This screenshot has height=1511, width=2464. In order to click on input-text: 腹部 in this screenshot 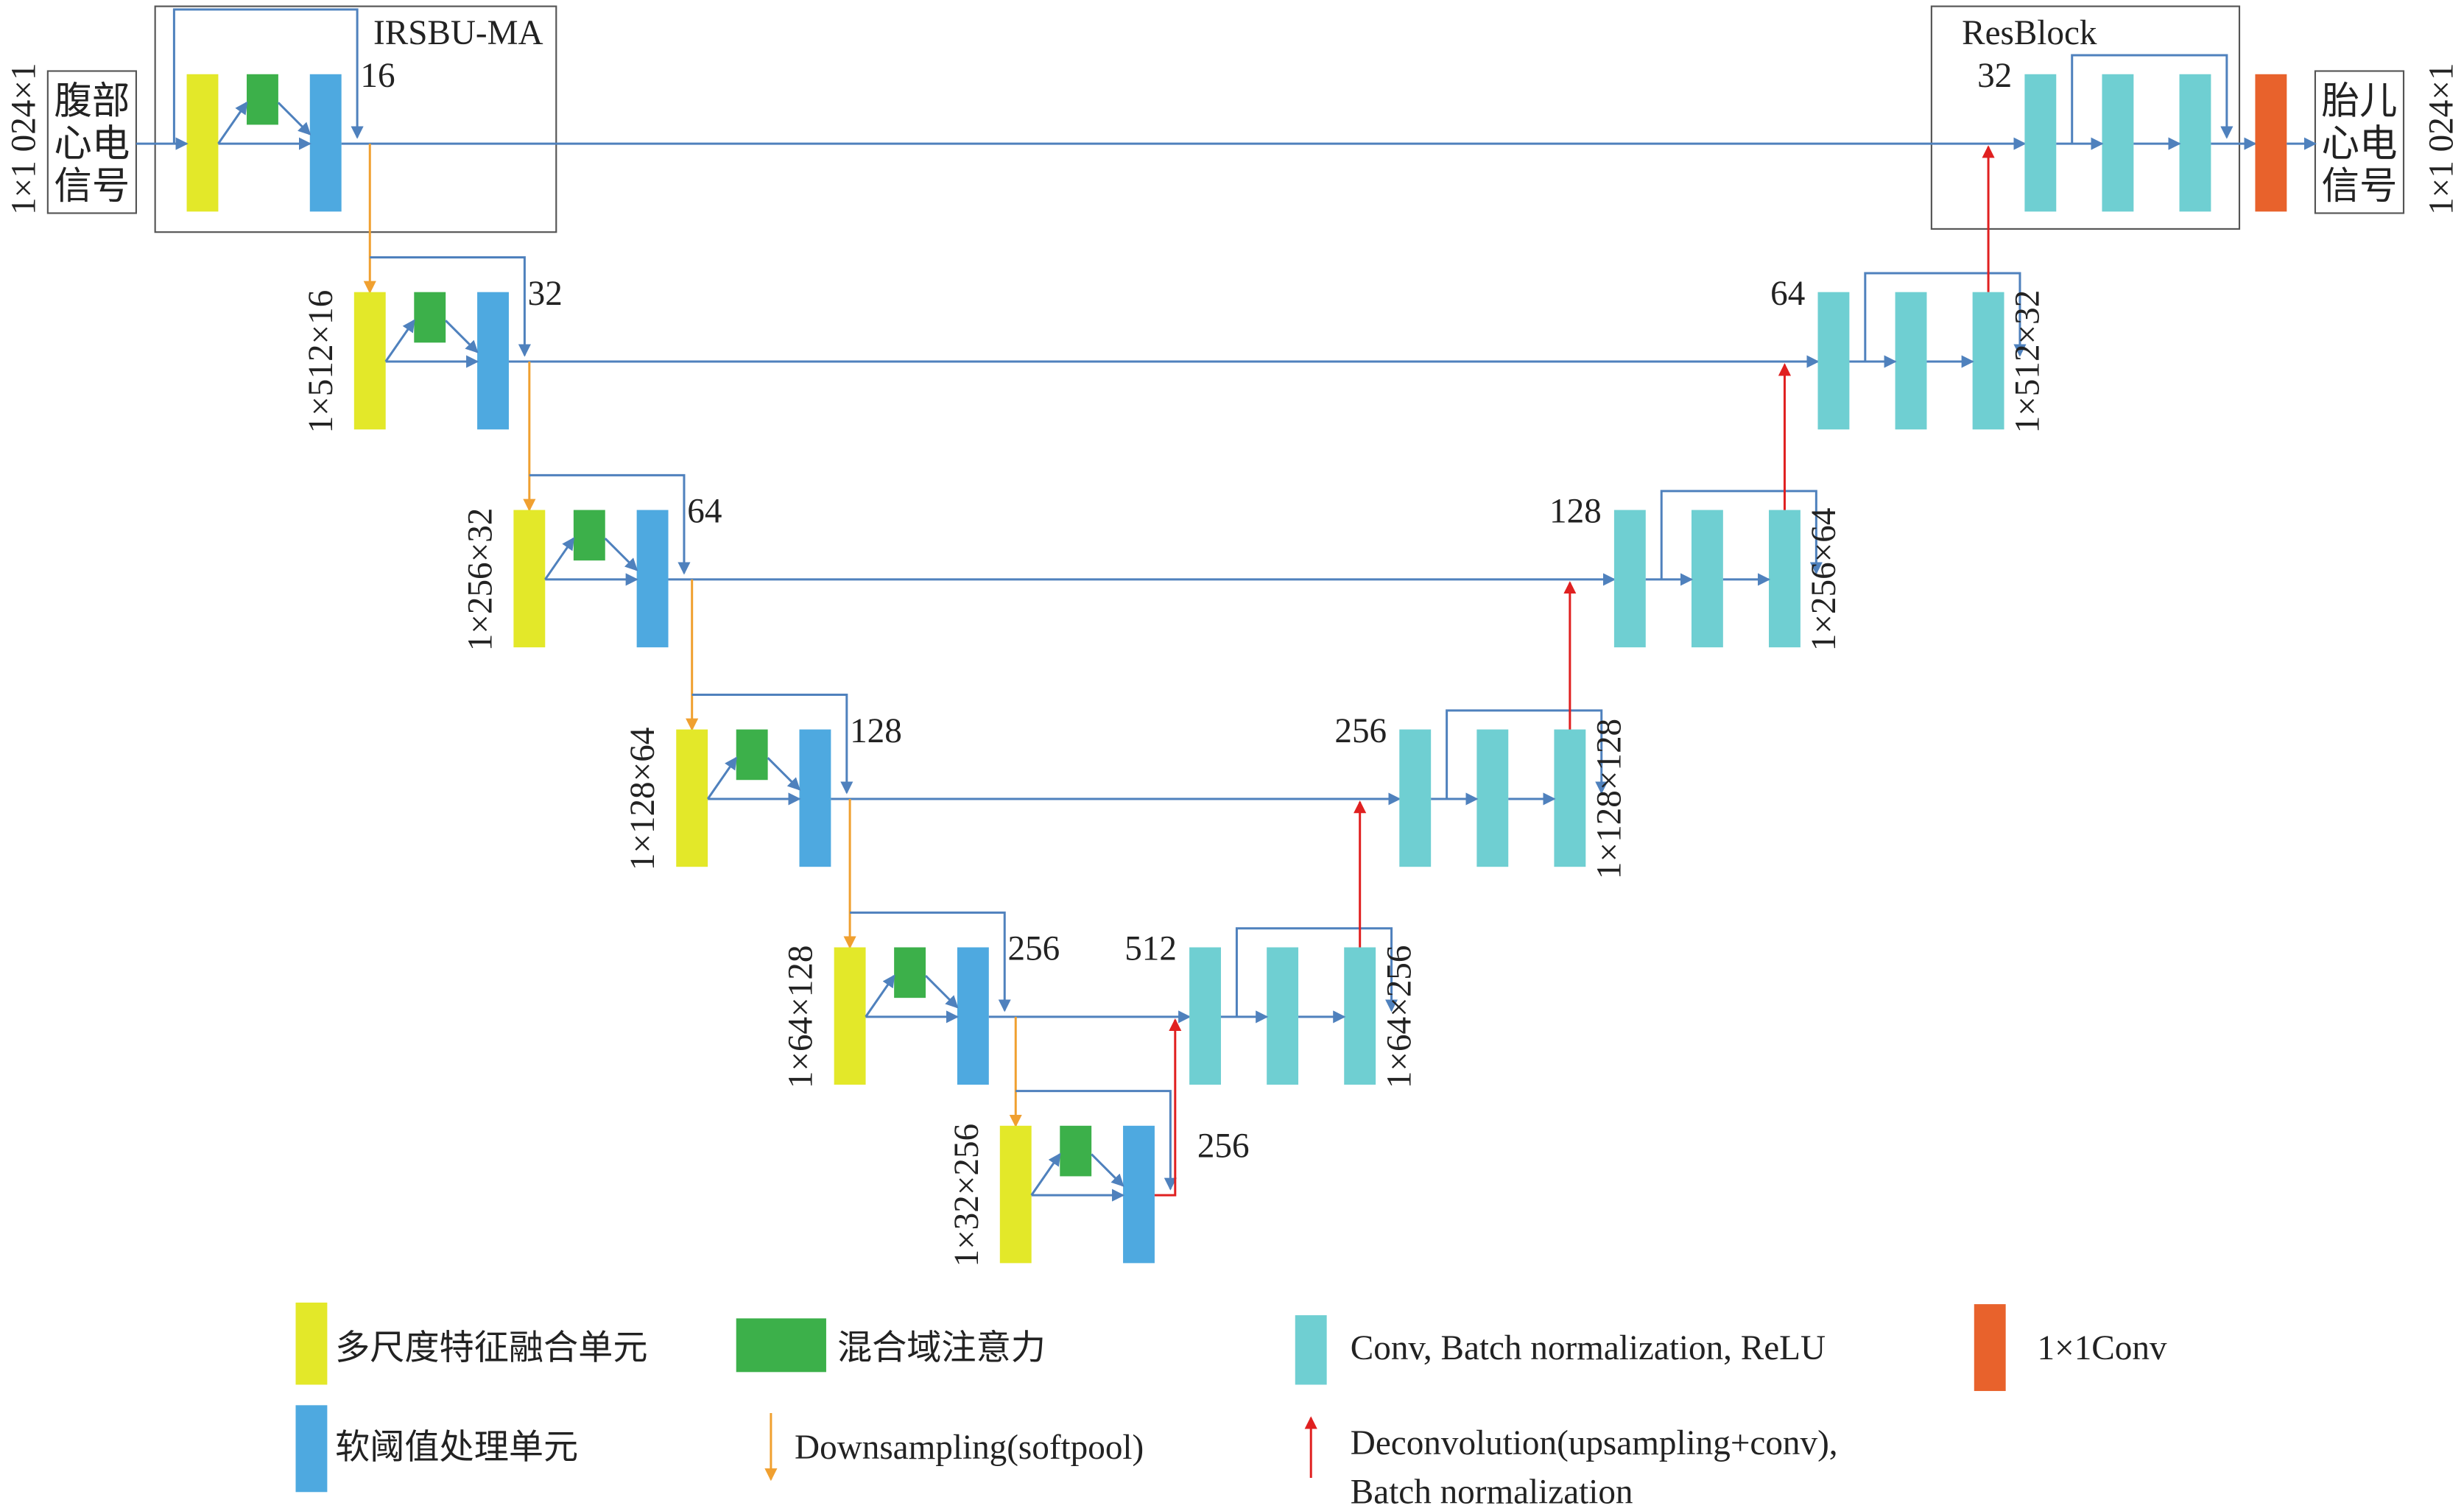, I will do `click(92, 101)`.